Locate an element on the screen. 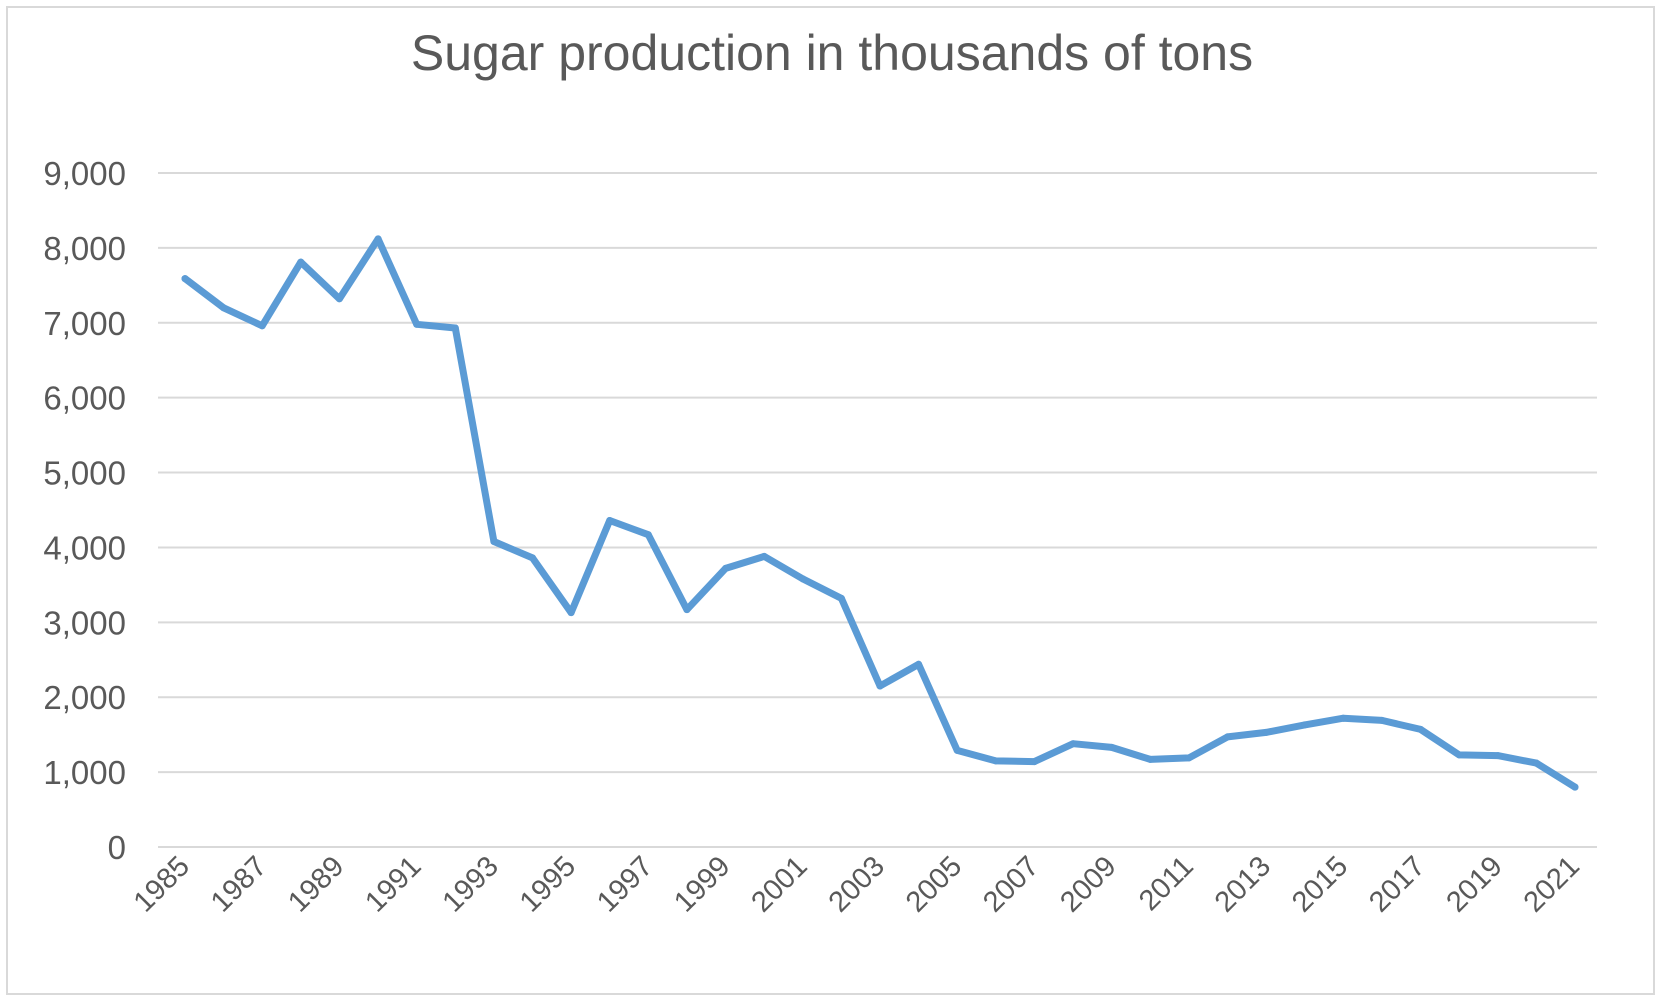 The image size is (1663, 1003). x-tick-label: 2005 is located at coordinates (934, 884).